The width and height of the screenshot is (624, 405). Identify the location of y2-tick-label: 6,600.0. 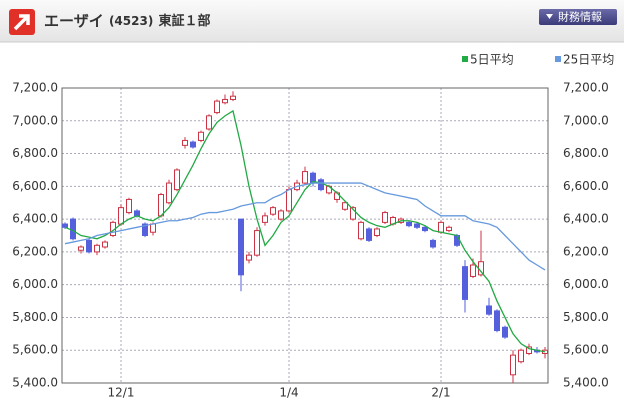
(586, 186).